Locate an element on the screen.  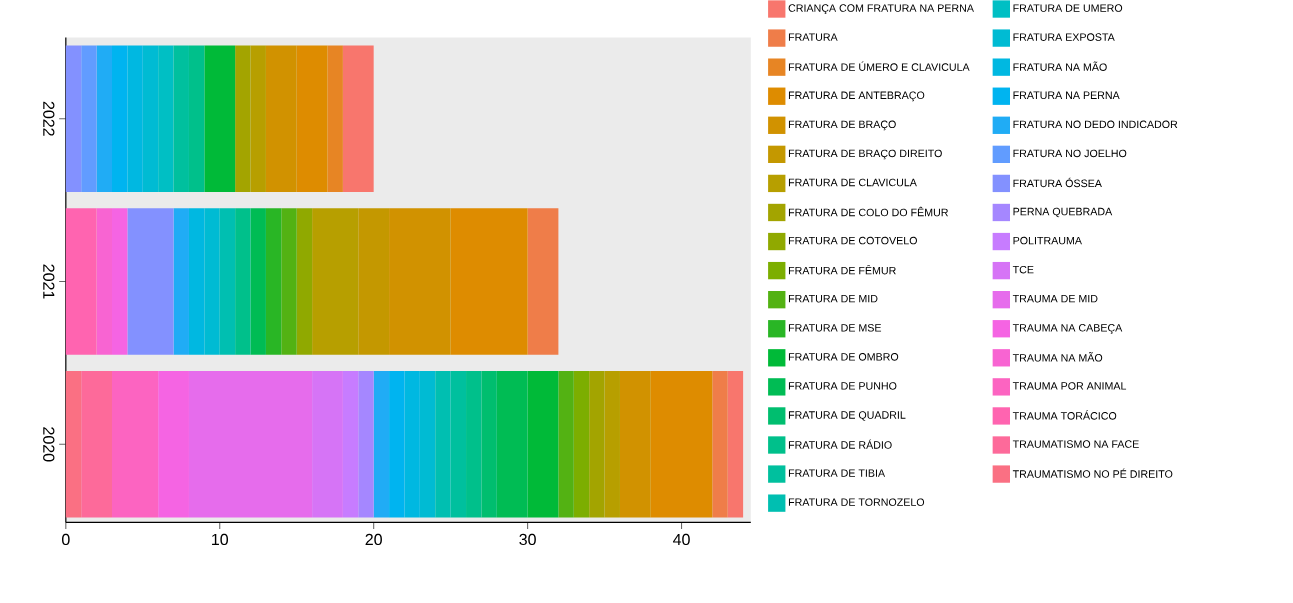
legend-label: FRATURA DE OMBRO is located at coordinates (843, 357).